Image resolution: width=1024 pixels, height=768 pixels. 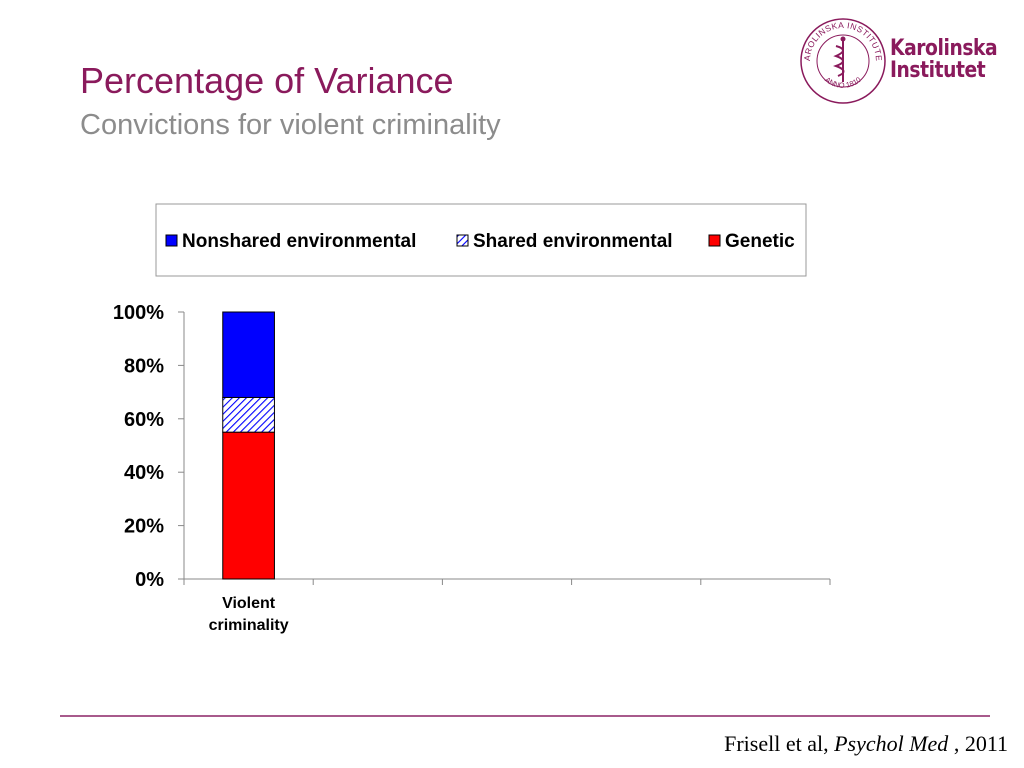 I want to click on bar-segment-shared-environmental, so click(x=248, y=414).